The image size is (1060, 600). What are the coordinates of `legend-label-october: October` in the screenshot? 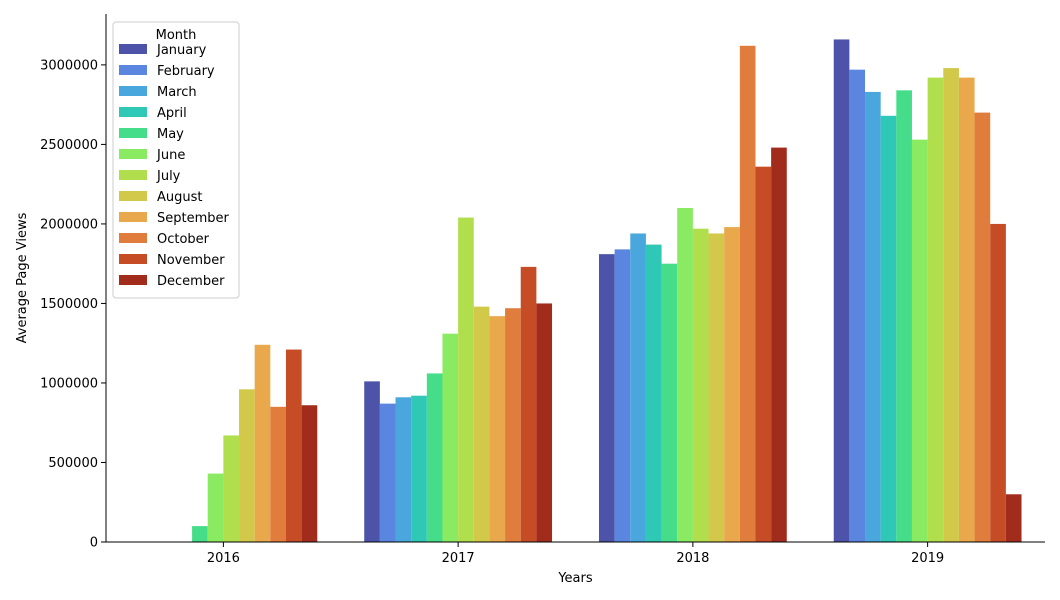 It's located at (183, 239).